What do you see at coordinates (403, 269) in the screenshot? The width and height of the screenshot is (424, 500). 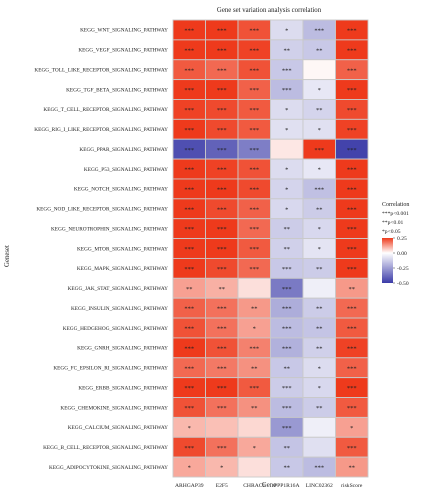 I see `colorbar-tick-label: -0.25` at bounding box center [403, 269].